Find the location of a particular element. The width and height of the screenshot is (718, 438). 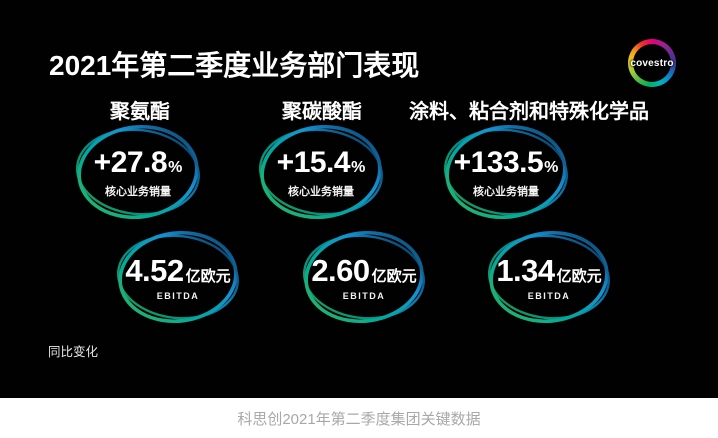

ebitda-value-line: 4.52 亿欧元 is located at coordinates (177, 271).